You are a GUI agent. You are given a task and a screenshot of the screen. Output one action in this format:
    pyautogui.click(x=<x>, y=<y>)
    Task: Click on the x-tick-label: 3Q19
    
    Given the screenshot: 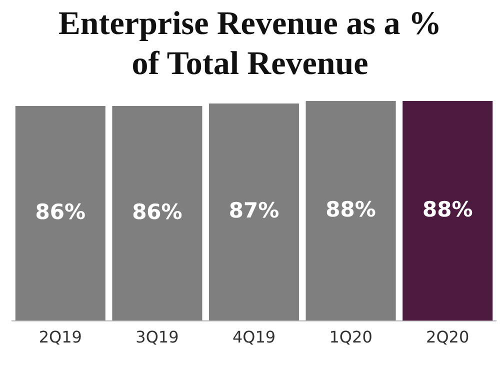 What is the action you would take?
    pyautogui.click(x=157, y=337)
    